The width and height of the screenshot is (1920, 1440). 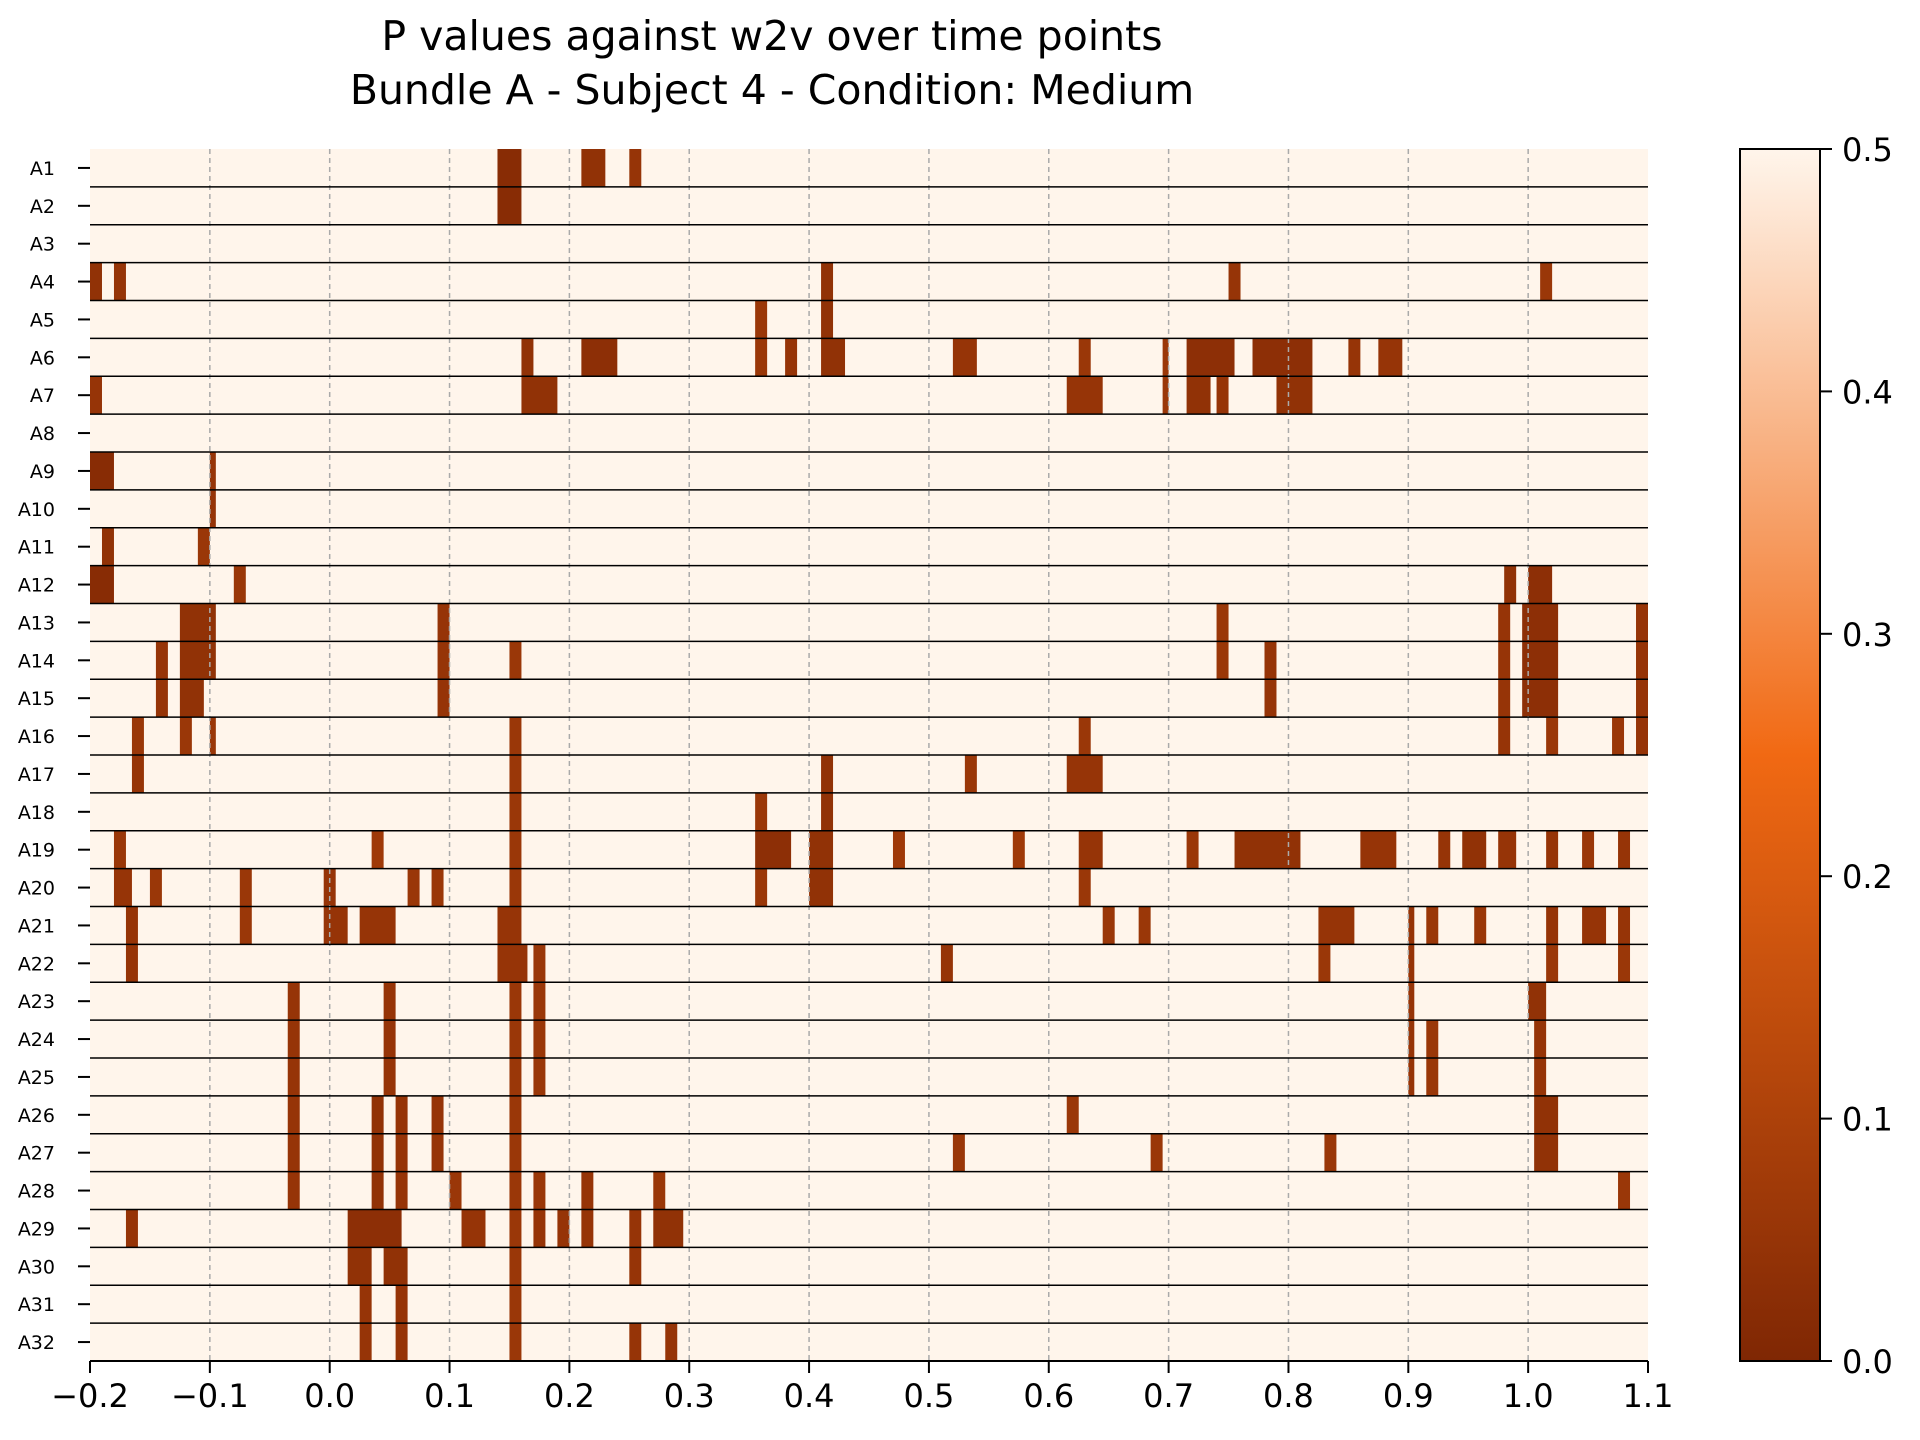 What do you see at coordinates (36, 1229) in the screenshot?
I see `y-tick-label: A29` at bounding box center [36, 1229].